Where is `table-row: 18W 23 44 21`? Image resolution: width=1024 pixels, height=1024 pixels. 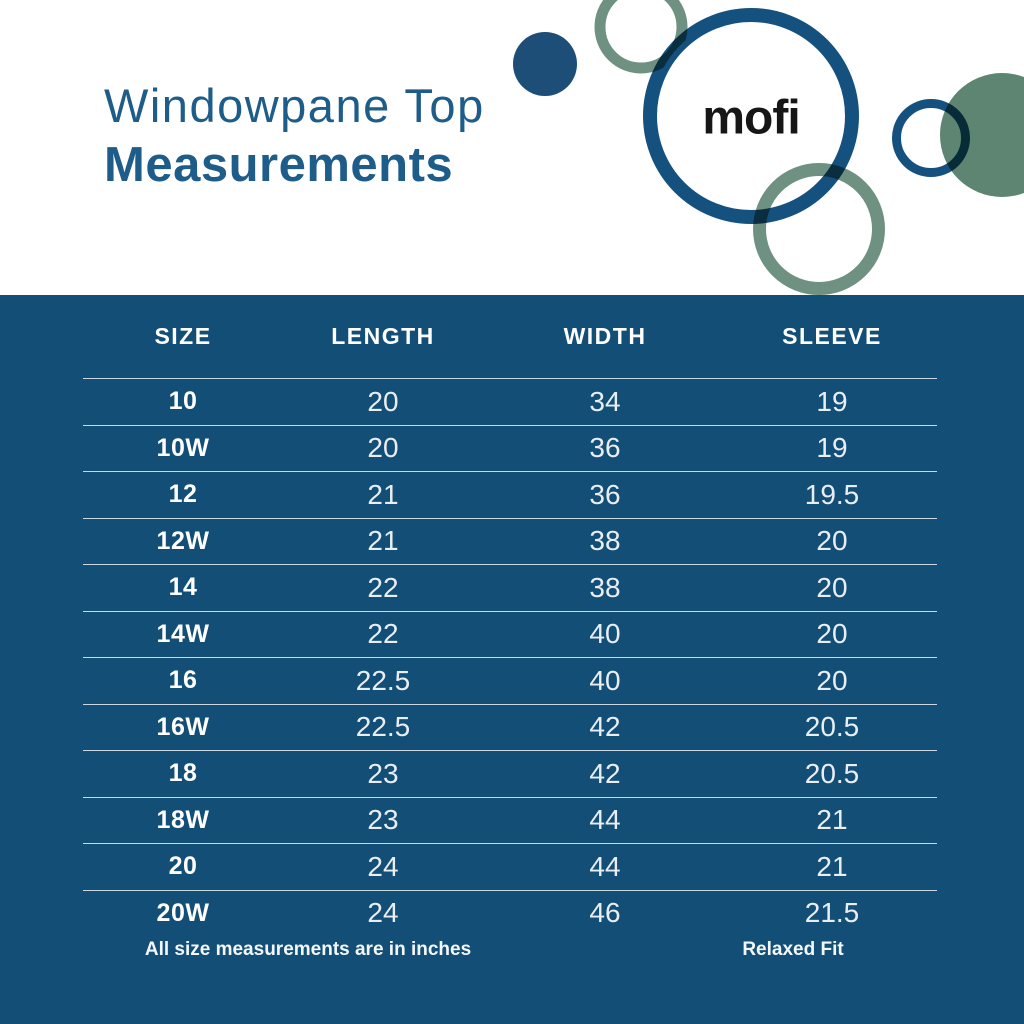 table-row: 18W 23 44 21 is located at coordinates (510, 820).